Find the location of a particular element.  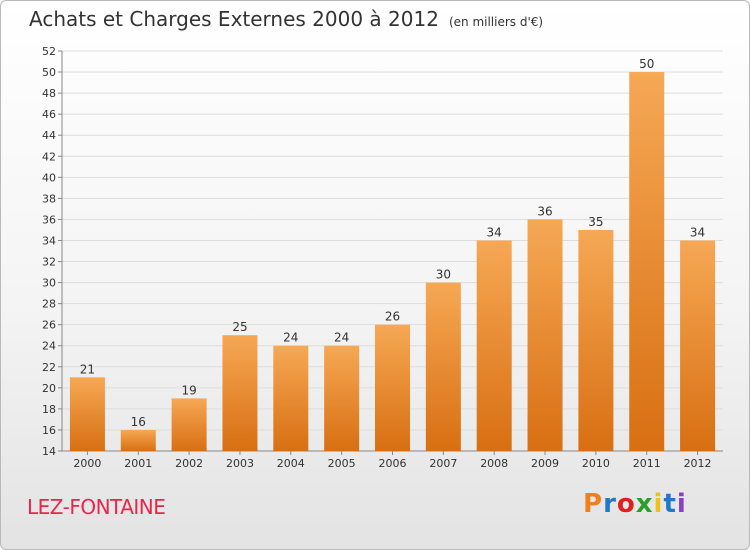

bar-2008 is located at coordinates (494, 345).